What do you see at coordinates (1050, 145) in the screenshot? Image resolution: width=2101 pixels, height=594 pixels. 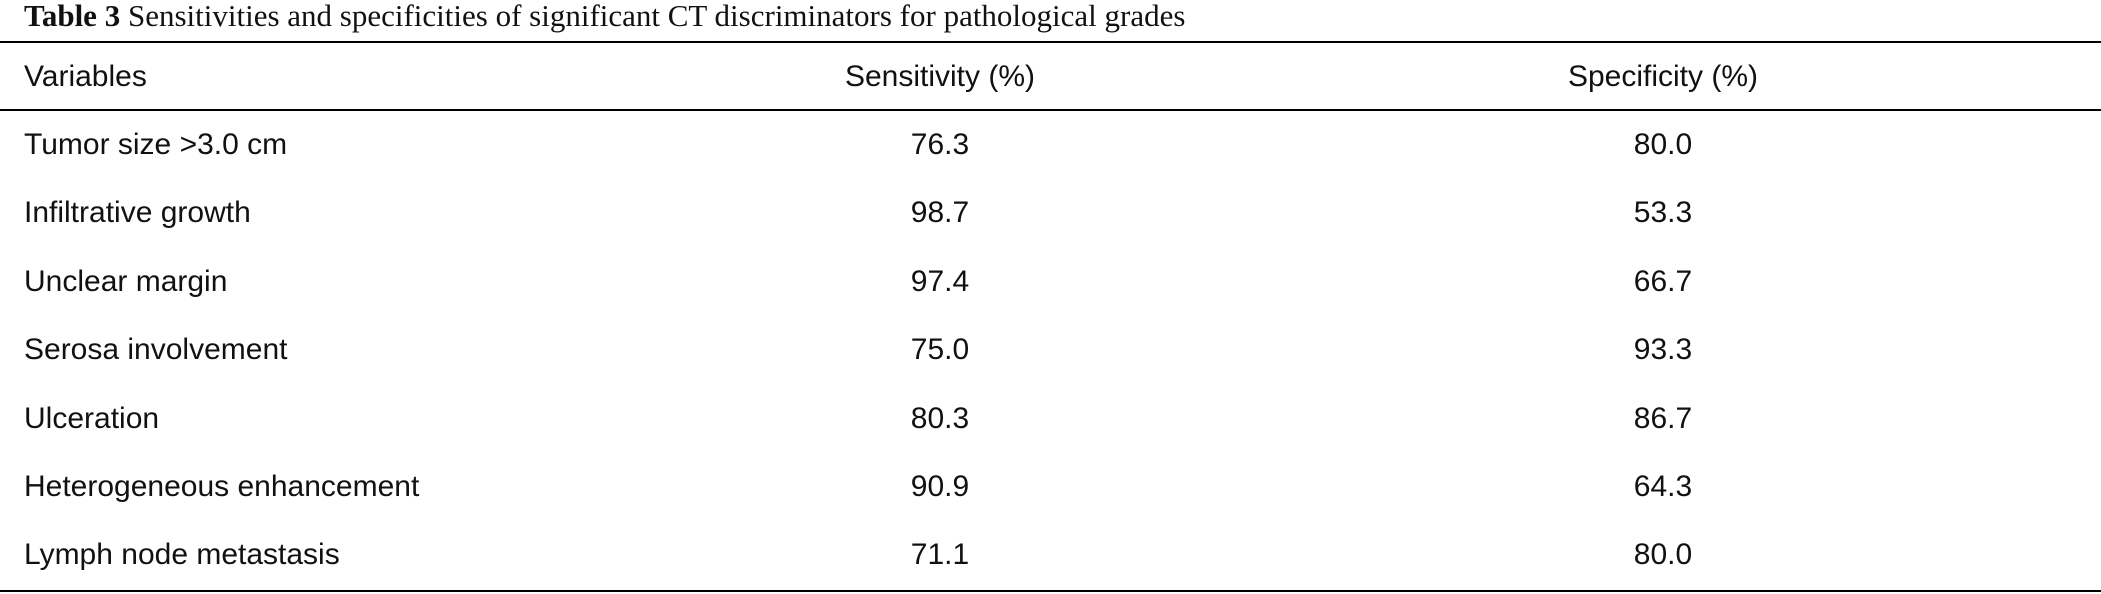 I see `table-row: Tumor size >3.0 cm 76.3 80.0` at bounding box center [1050, 145].